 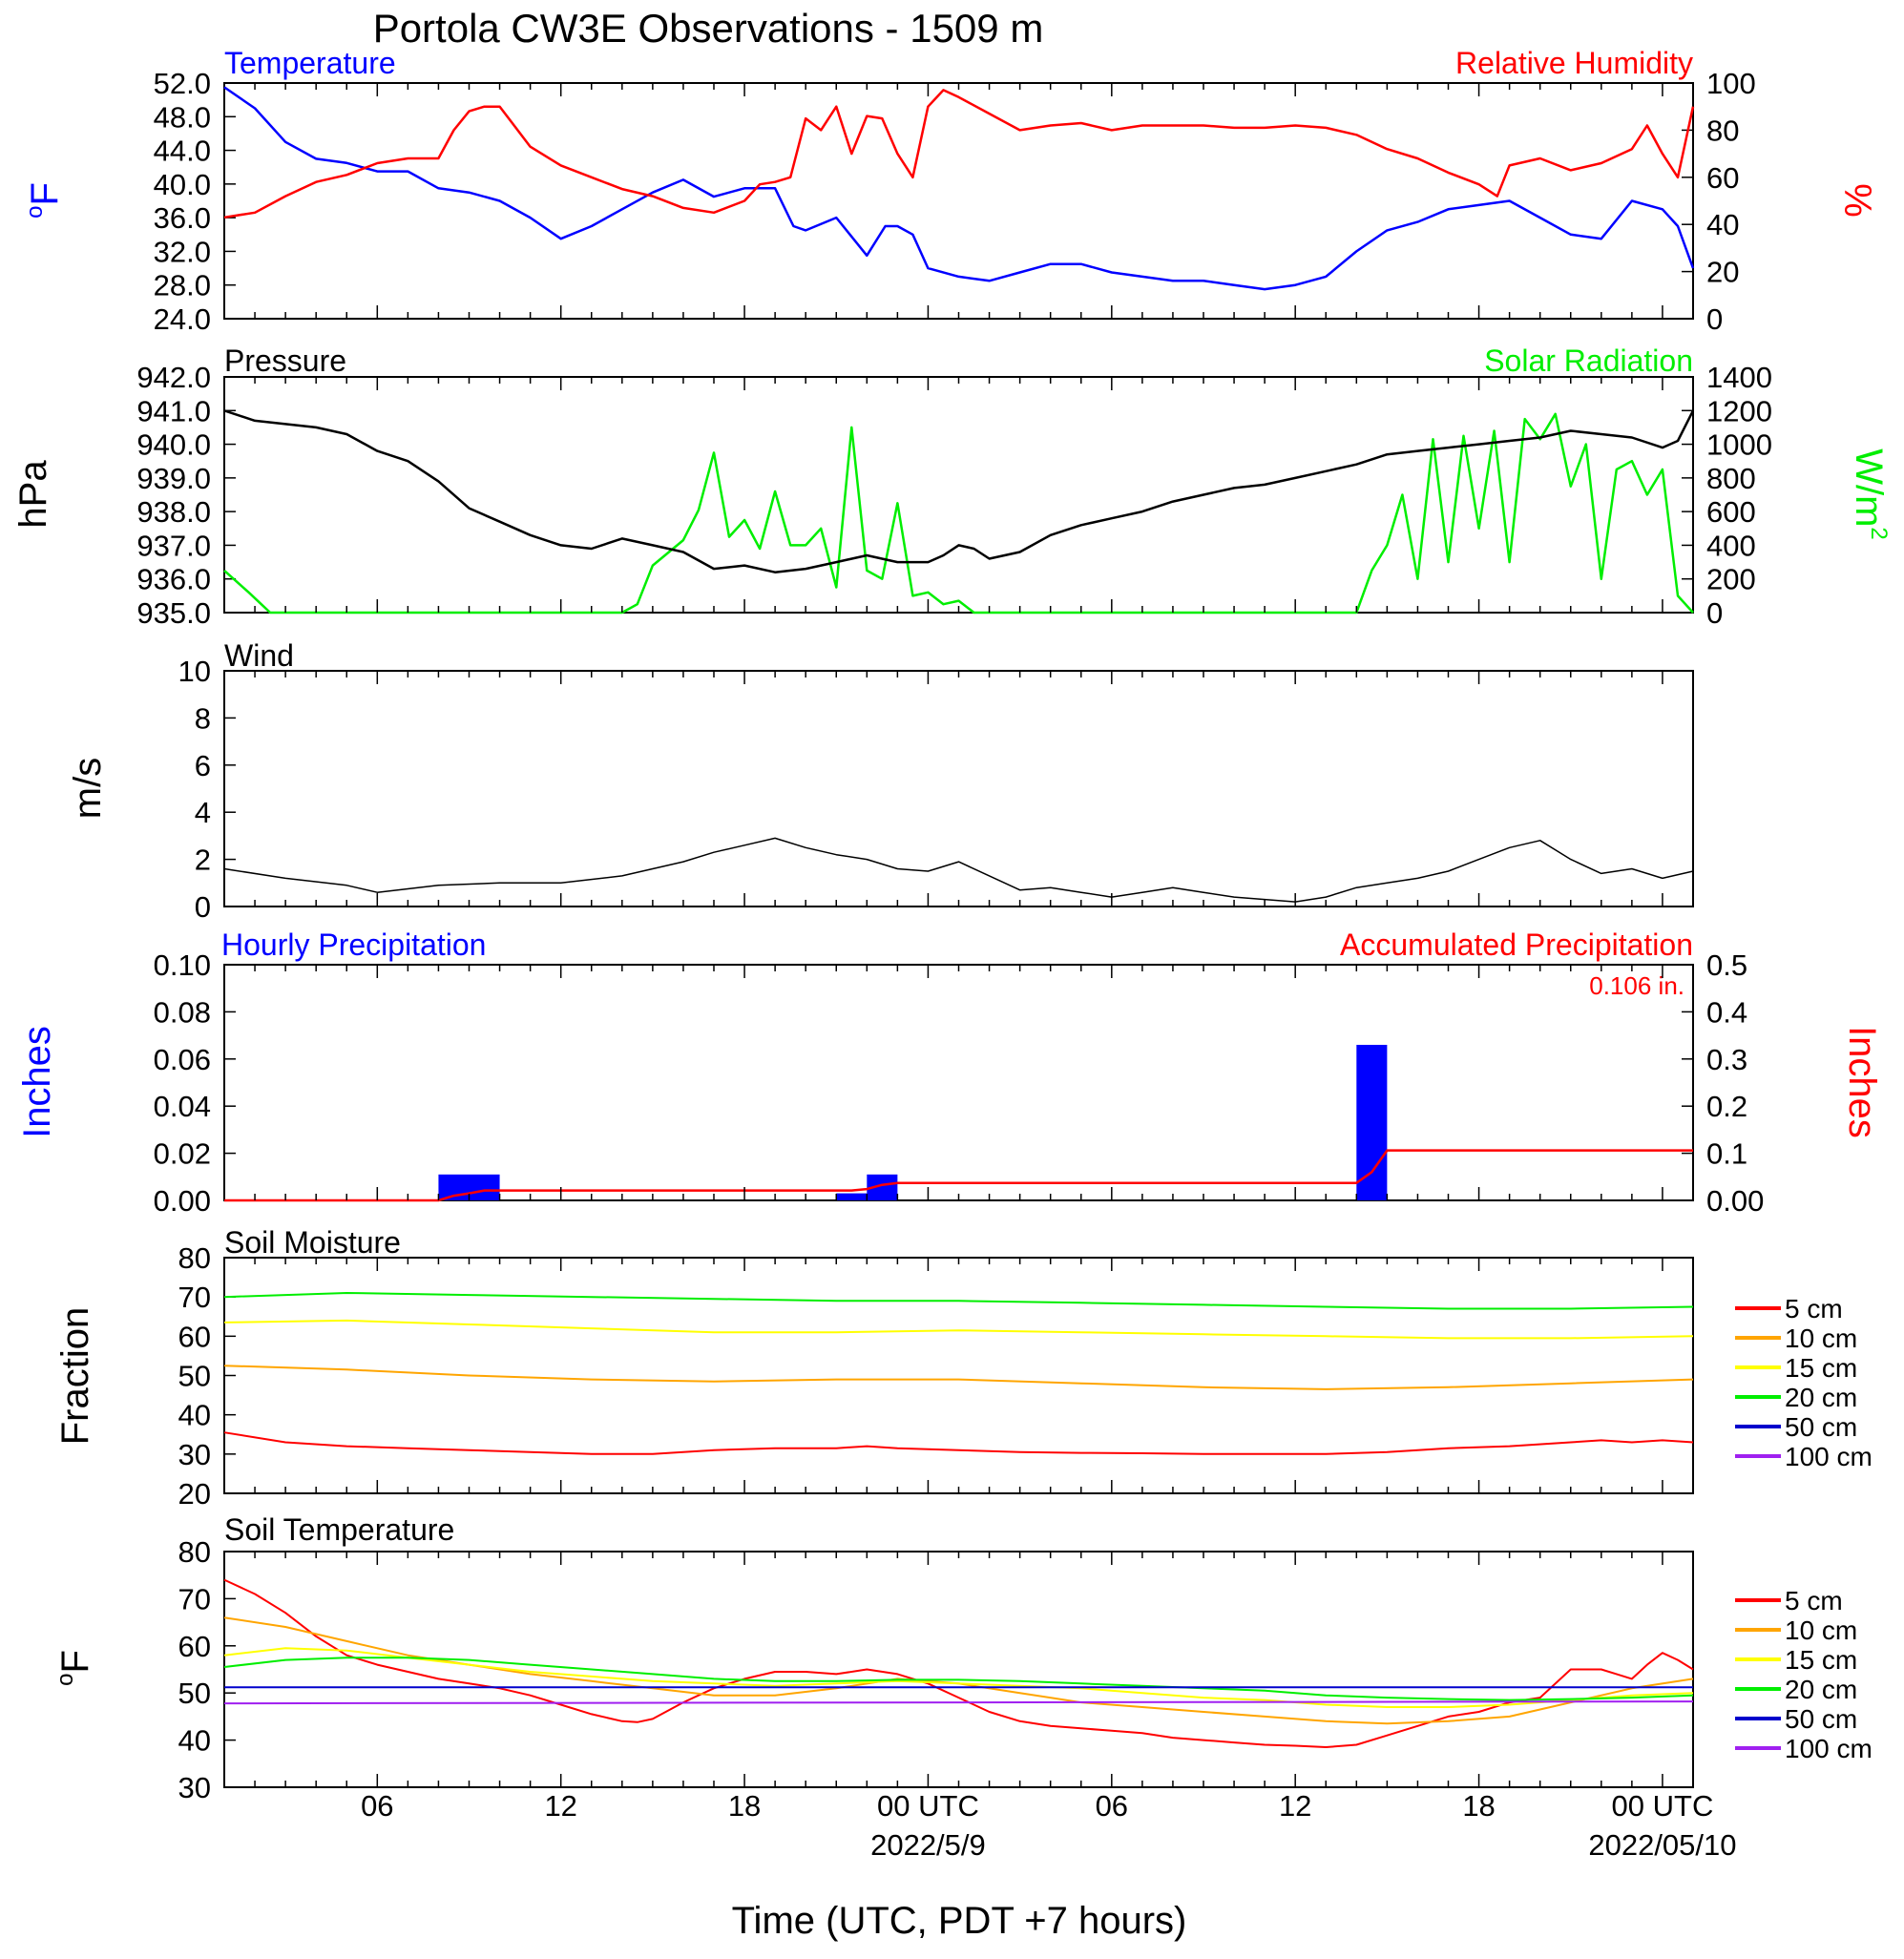 I want to click on y-tick-label: 939.0, so click(x=173, y=478).